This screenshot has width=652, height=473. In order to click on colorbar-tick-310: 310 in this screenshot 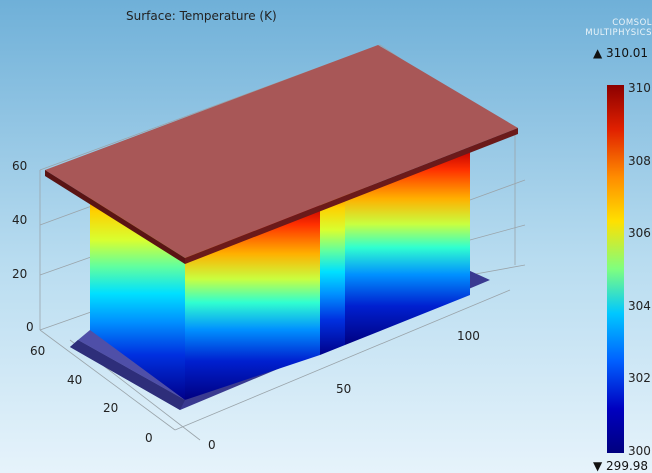, I will do `click(639, 88)`.